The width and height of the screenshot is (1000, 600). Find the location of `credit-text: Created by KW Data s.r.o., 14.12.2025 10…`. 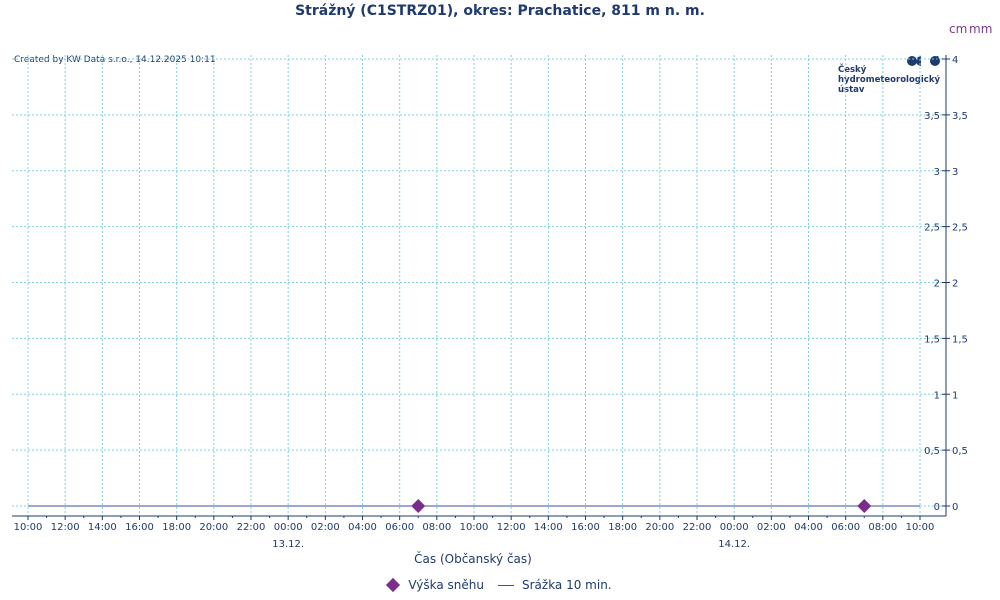

credit-text: Created by KW Data s.r.o., 14.12.2025 10… is located at coordinates (115, 60).